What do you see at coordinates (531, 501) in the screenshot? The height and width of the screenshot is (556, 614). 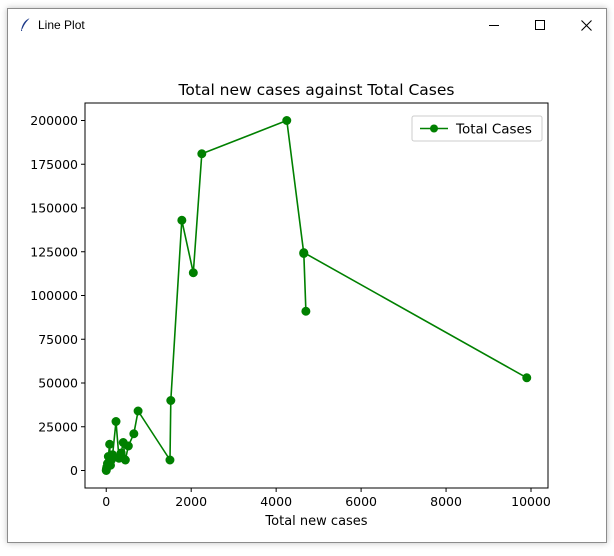 I see `x-tick-label: 10000` at bounding box center [531, 501].